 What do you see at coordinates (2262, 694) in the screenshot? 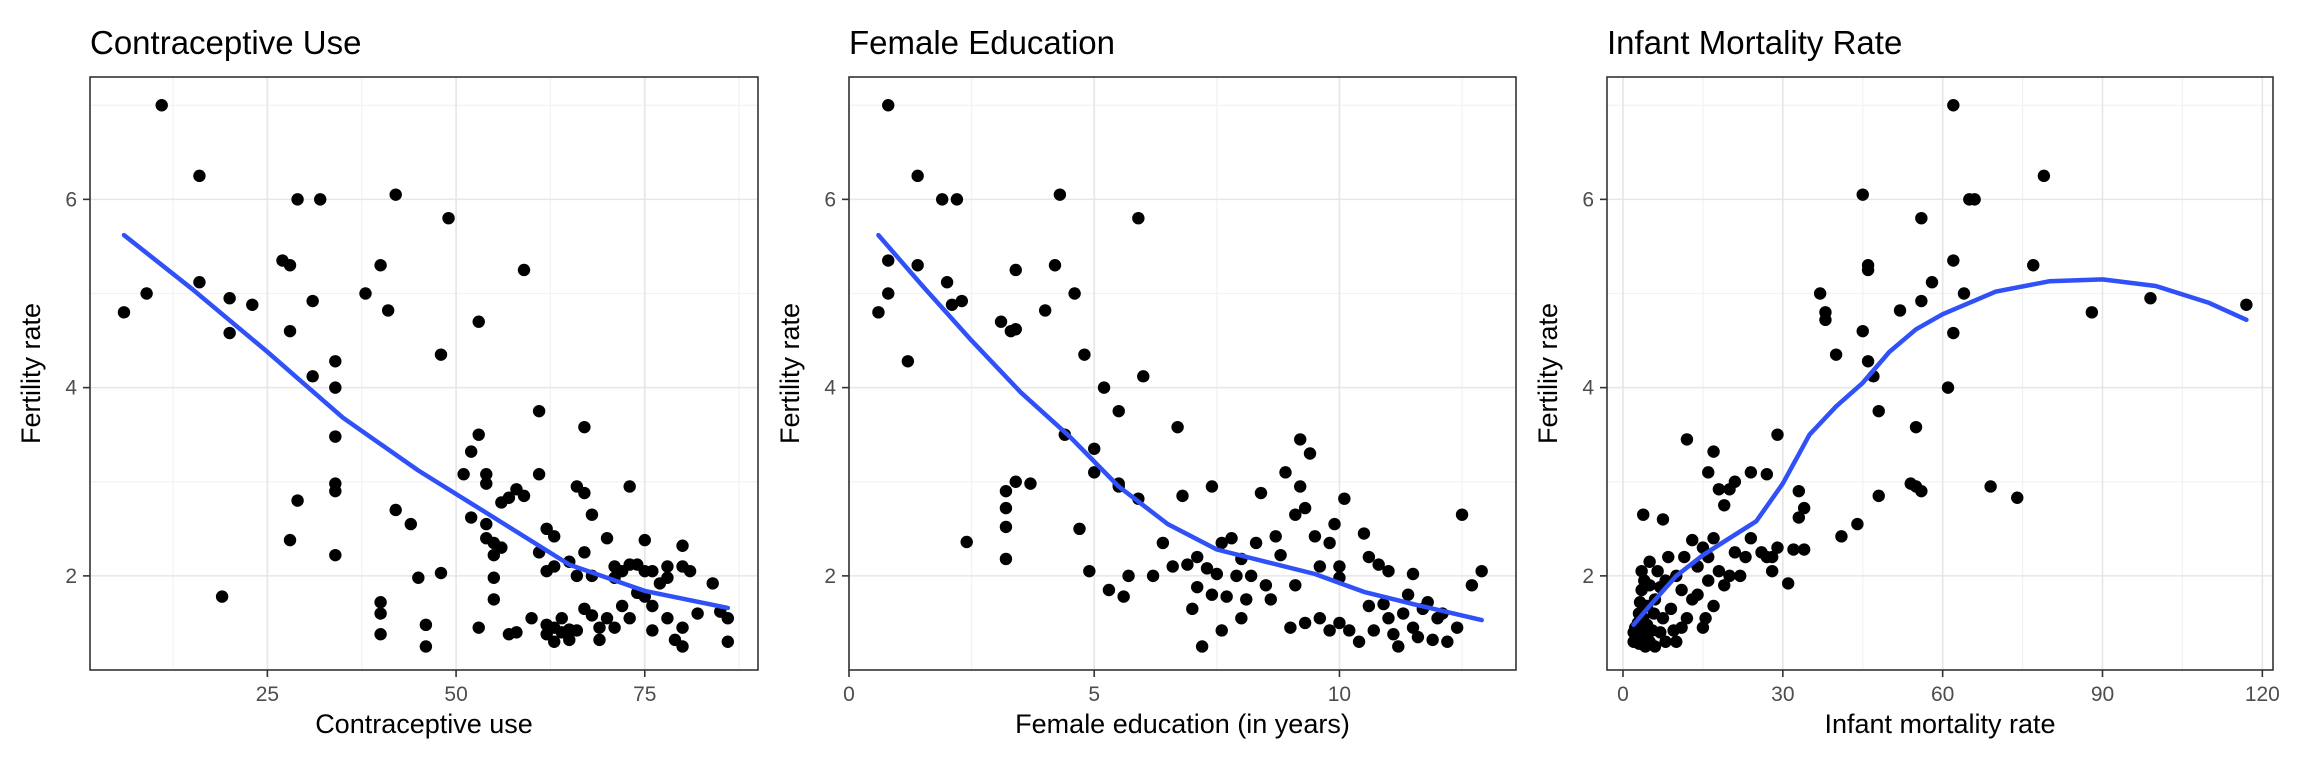
I see `x-tick-label: 120` at bounding box center [2262, 694].